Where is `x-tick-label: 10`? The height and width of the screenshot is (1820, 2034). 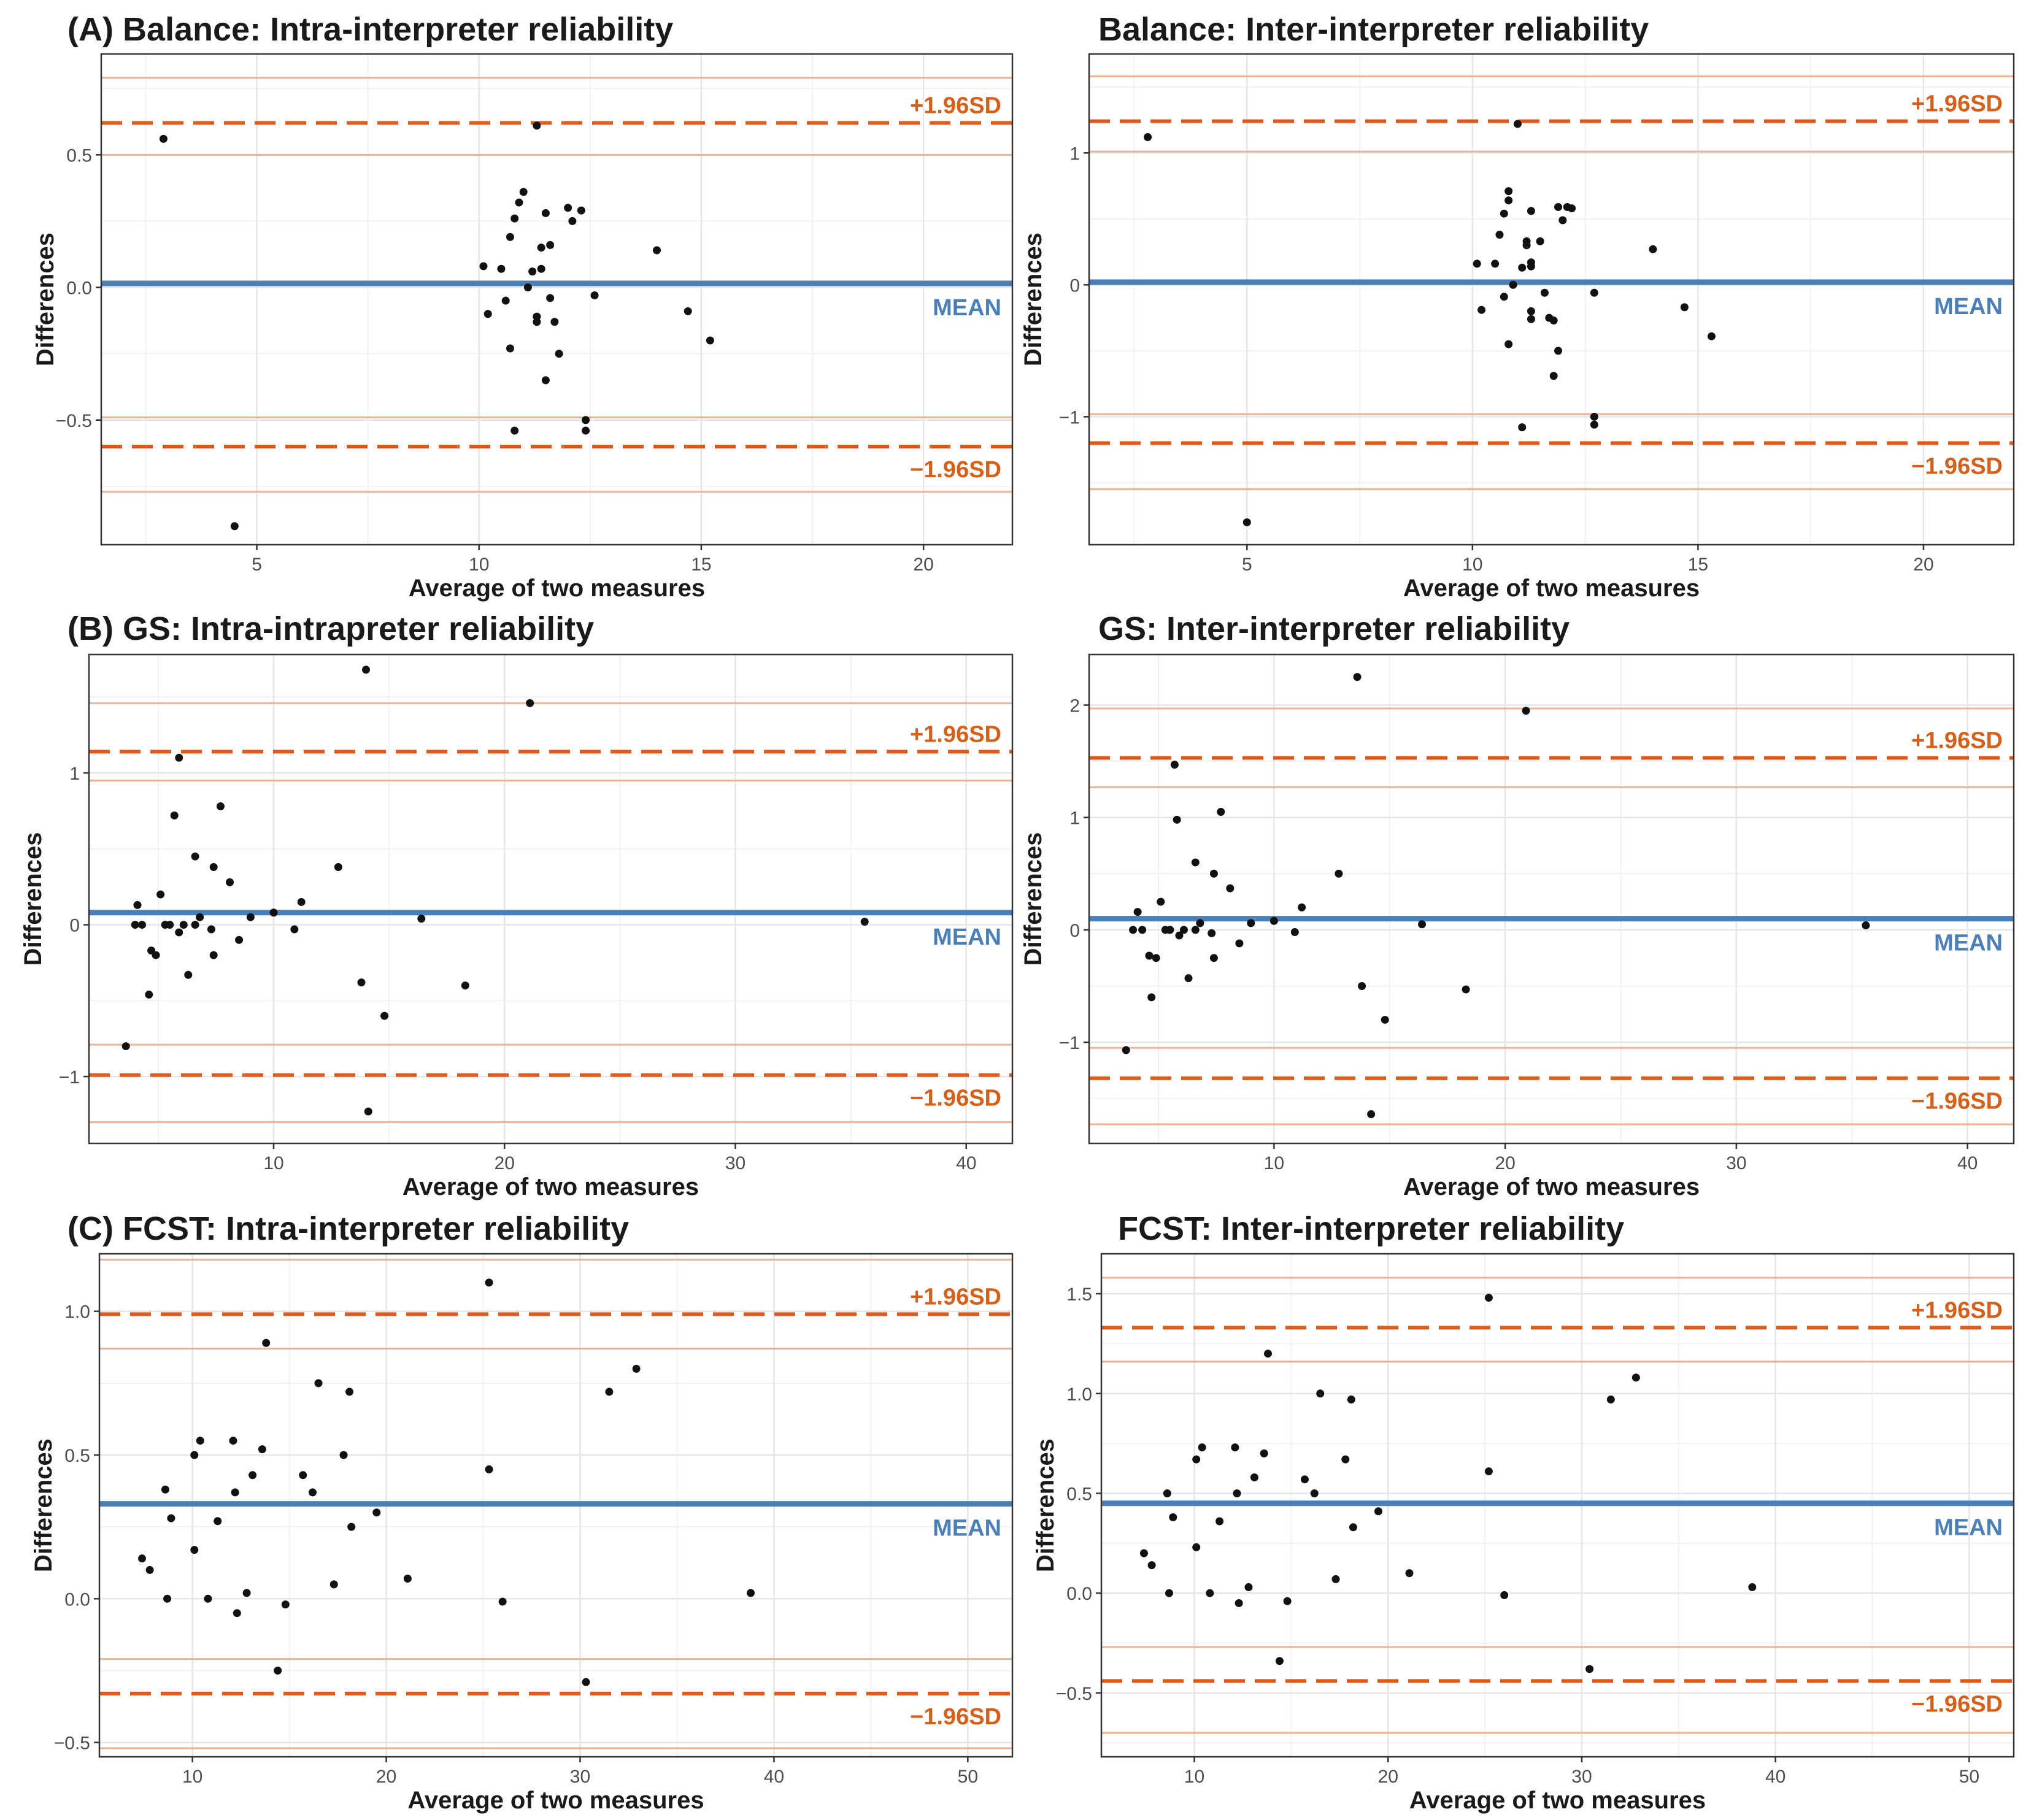 x-tick-label: 10 is located at coordinates (479, 565).